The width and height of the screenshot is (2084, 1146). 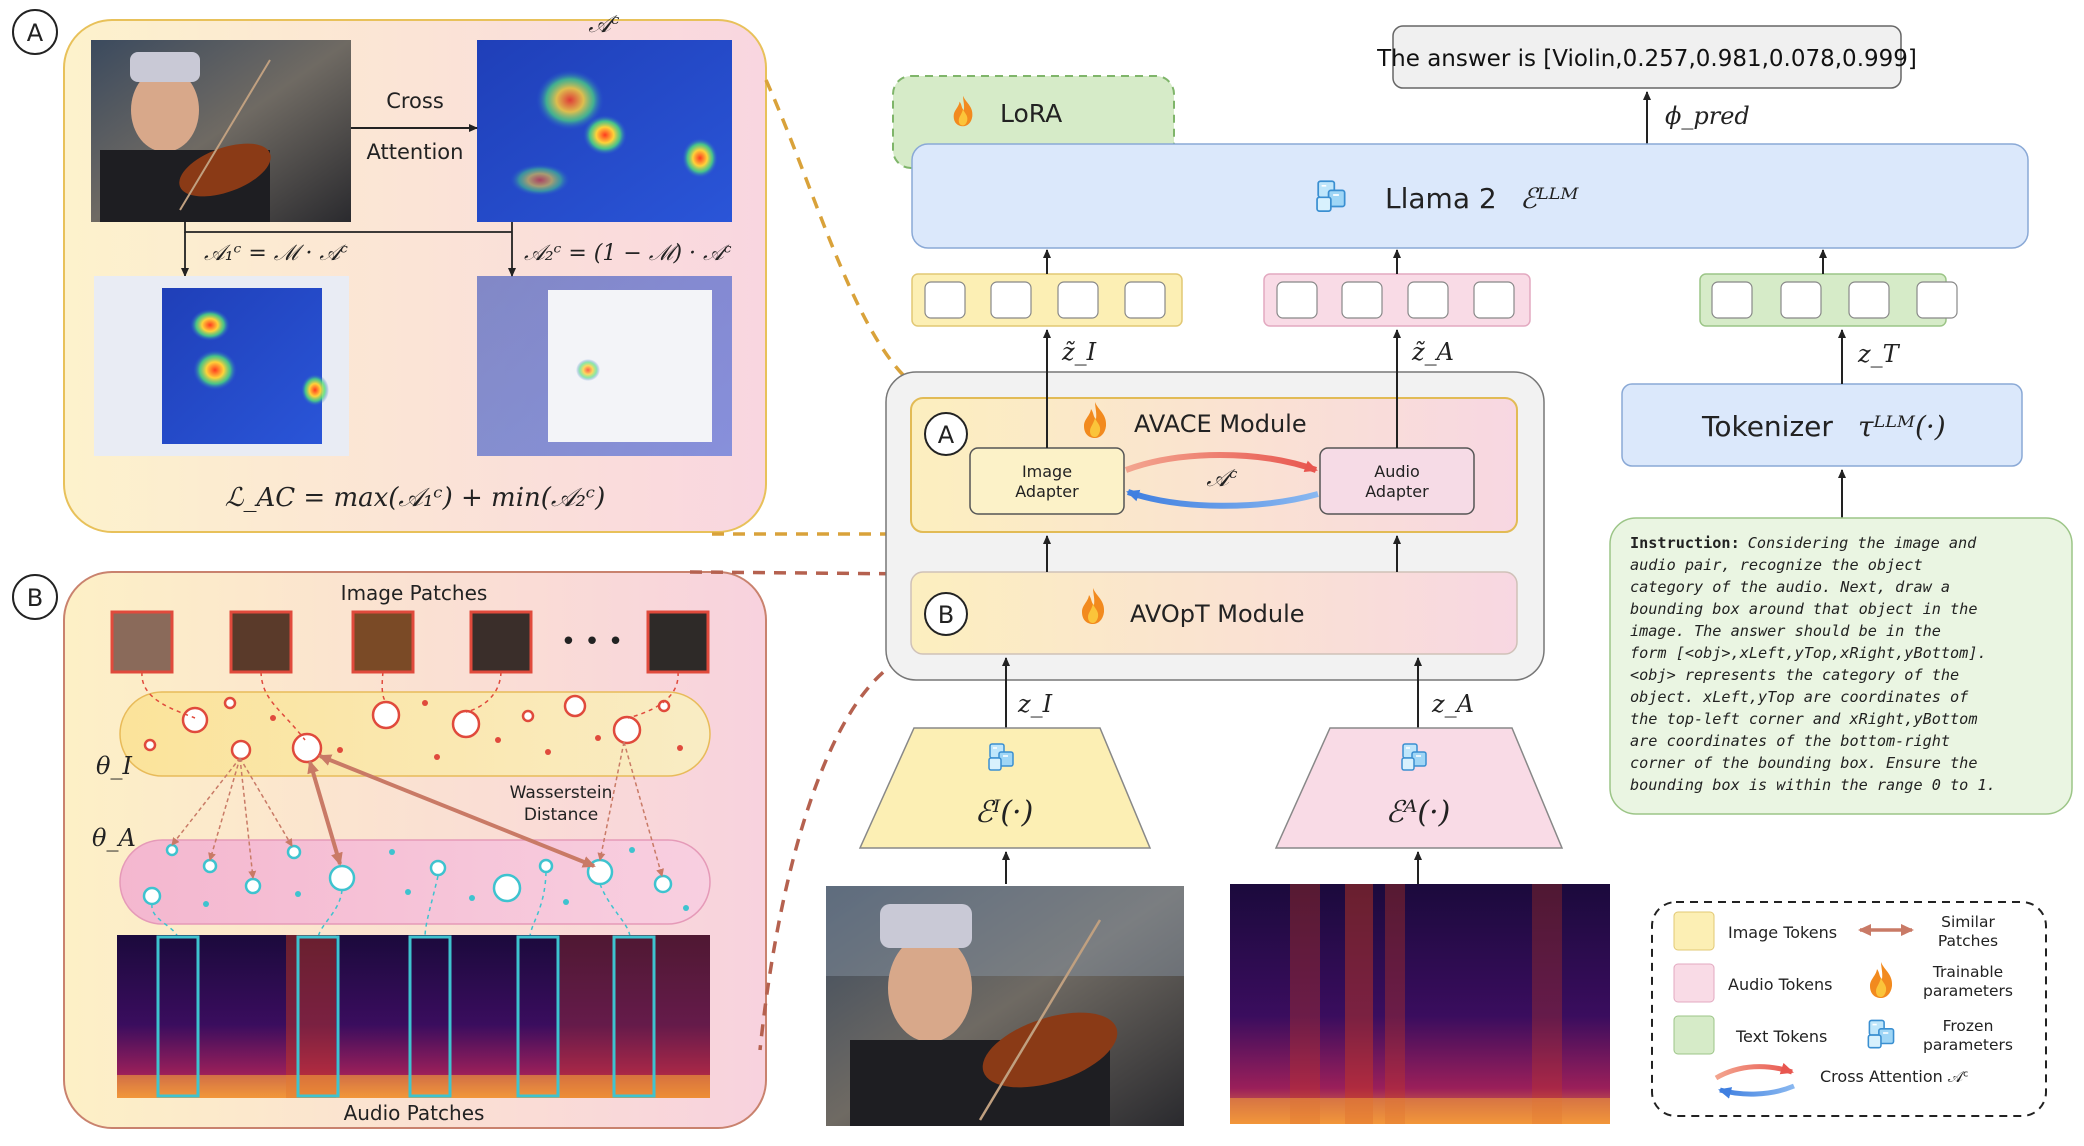 I want to click on legend-cross-red-arrow-icon, so click(x=1754, y=1071).